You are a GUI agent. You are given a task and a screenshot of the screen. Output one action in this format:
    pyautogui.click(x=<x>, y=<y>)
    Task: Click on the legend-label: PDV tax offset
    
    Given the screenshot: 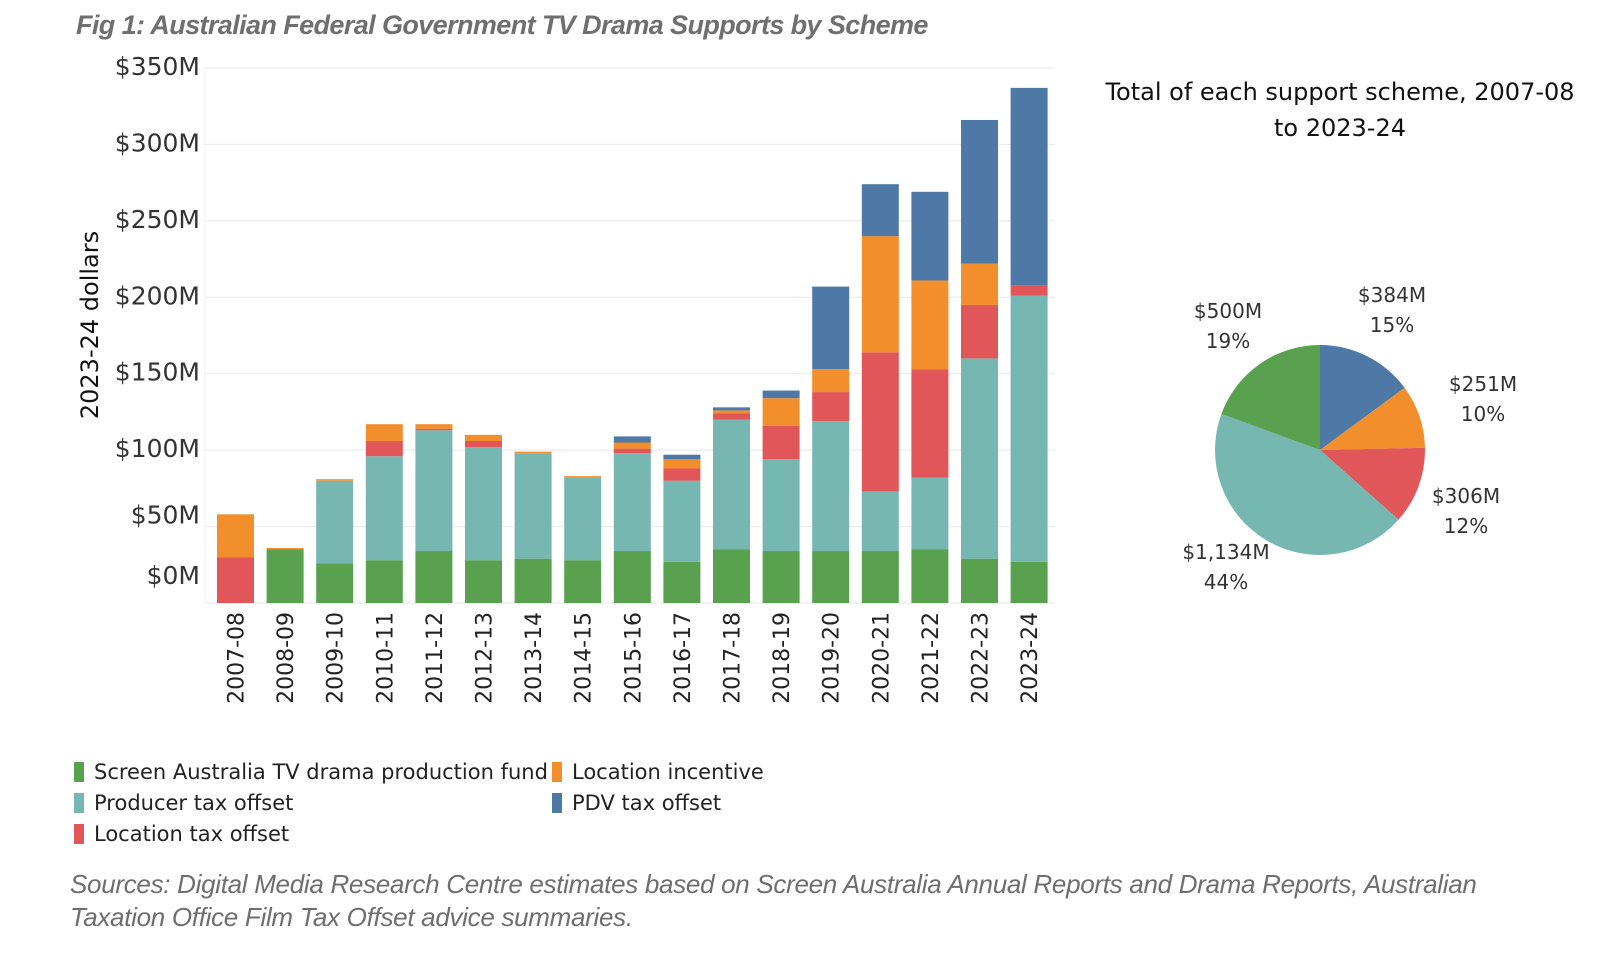 What is the action you would take?
    pyautogui.click(x=647, y=803)
    